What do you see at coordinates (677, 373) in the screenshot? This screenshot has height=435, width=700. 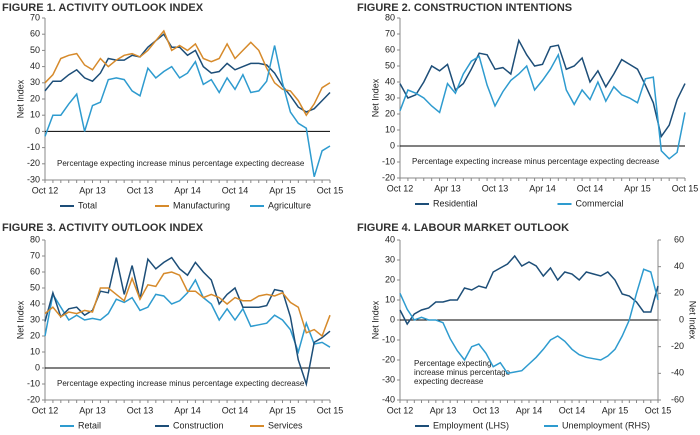 I see `y2-tick-label: -40` at bounding box center [677, 373].